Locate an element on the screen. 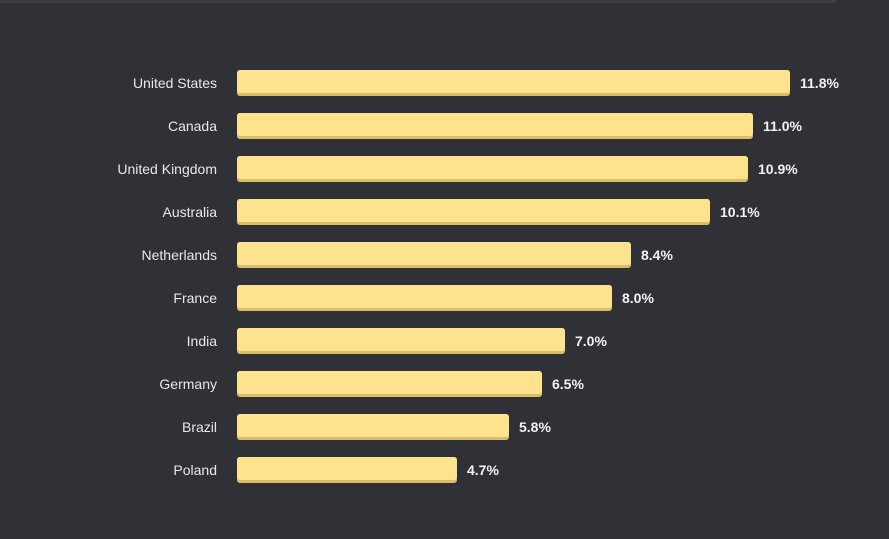 This screenshot has height=539, width=889. bar-fill-australia is located at coordinates (473, 210).